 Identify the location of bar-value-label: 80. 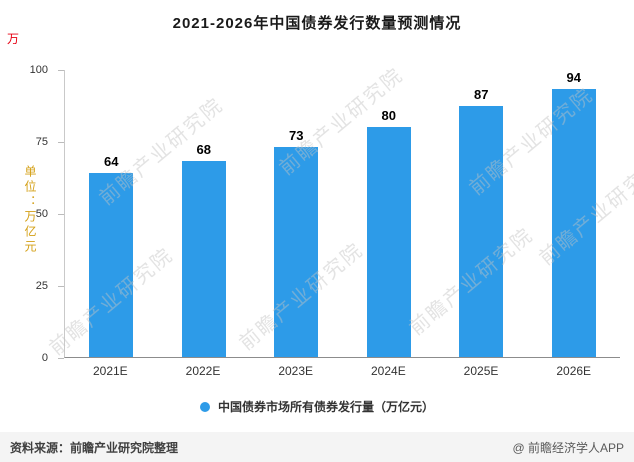
(388, 115).